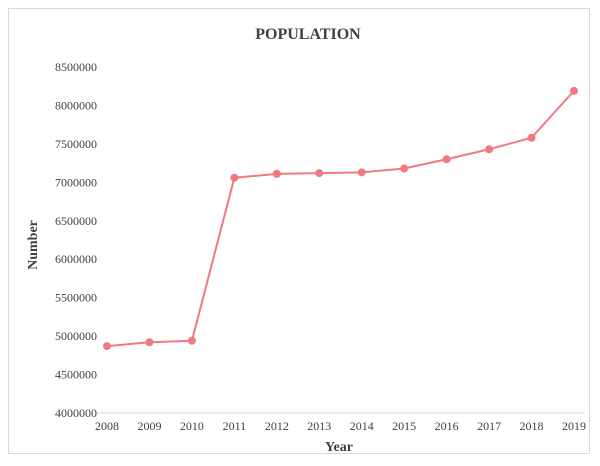 This screenshot has height=466, width=600. I want to click on y-tick-label: 7500000, so click(76, 144).